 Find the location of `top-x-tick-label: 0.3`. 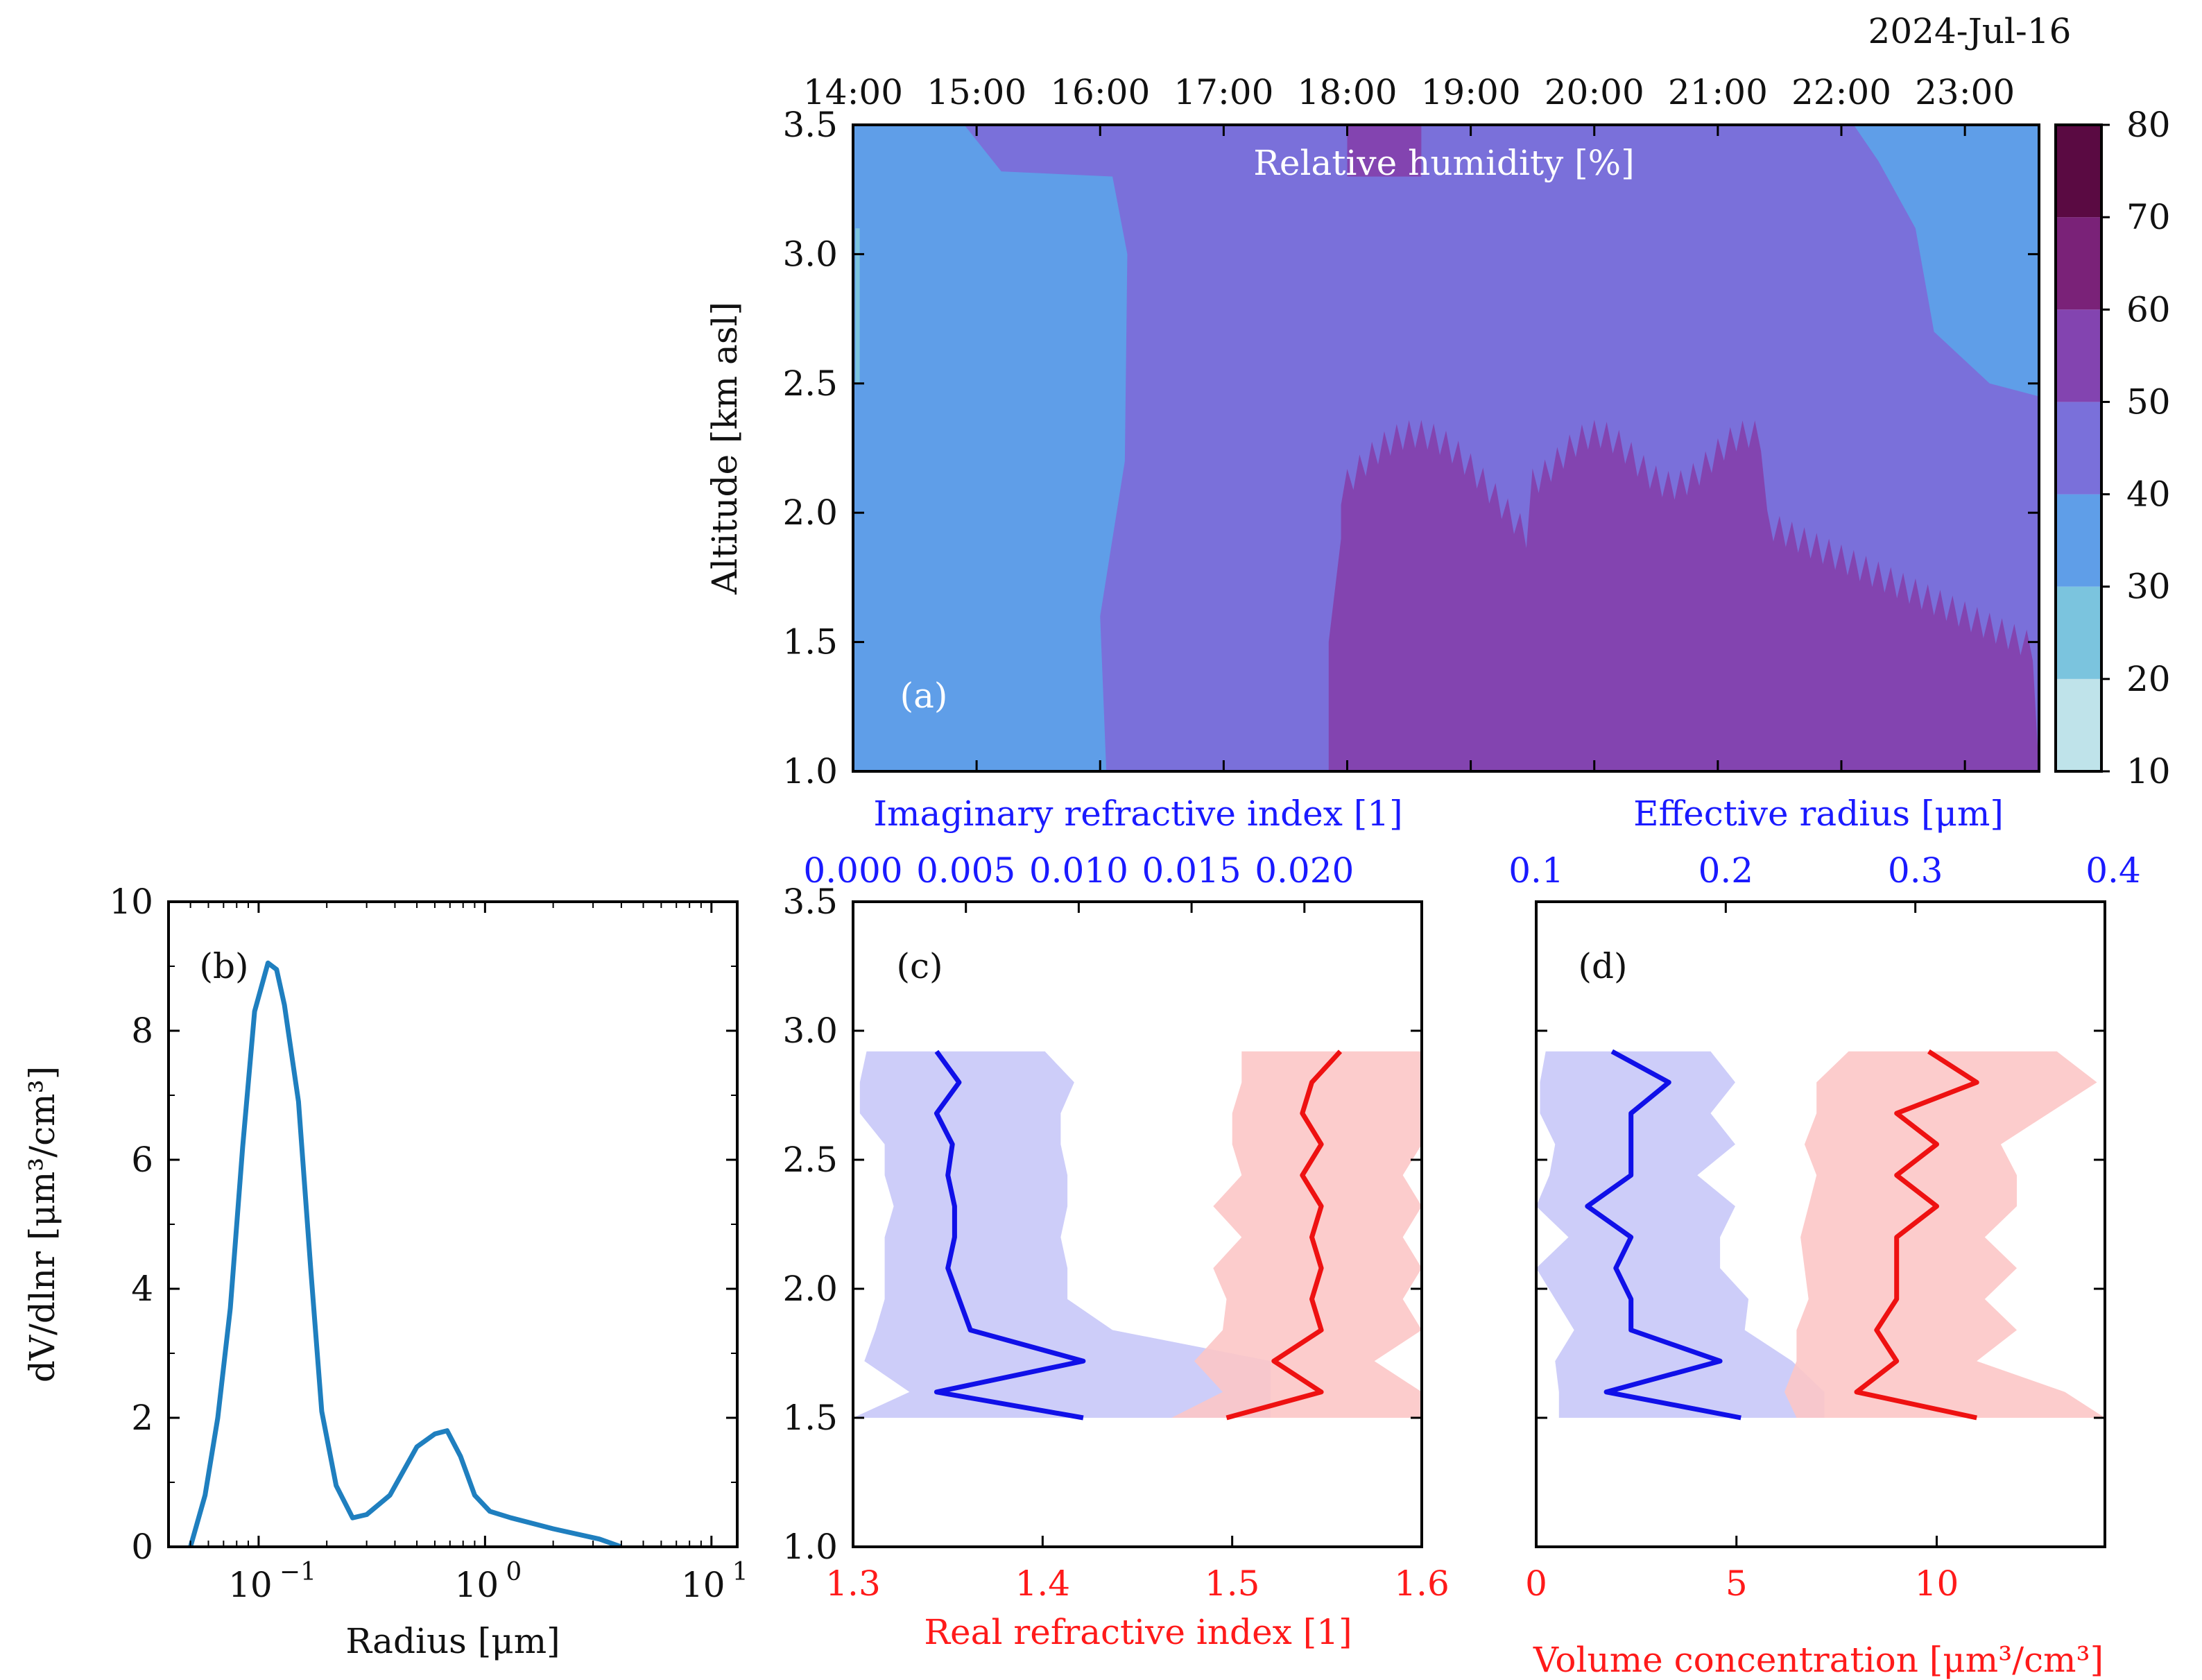

top-x-tick-label: 0.3 is located at coordinates (1915, 870).